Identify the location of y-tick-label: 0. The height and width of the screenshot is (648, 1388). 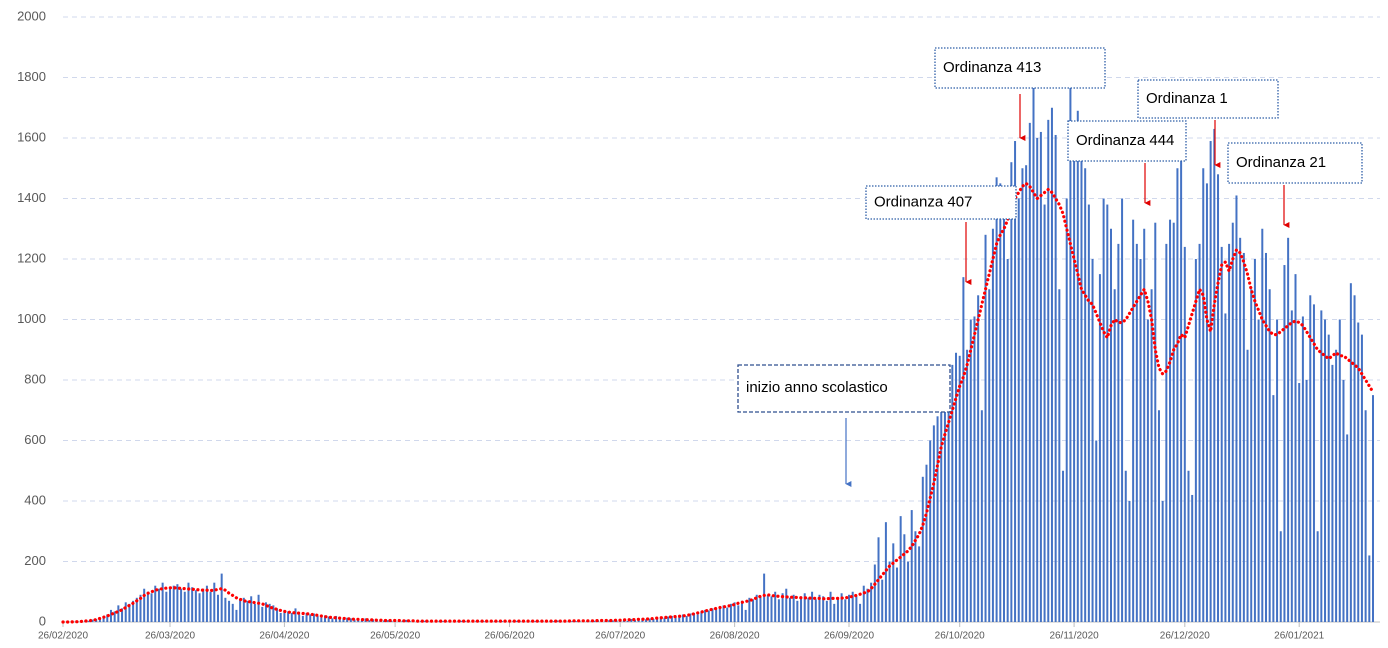
(42, 620).